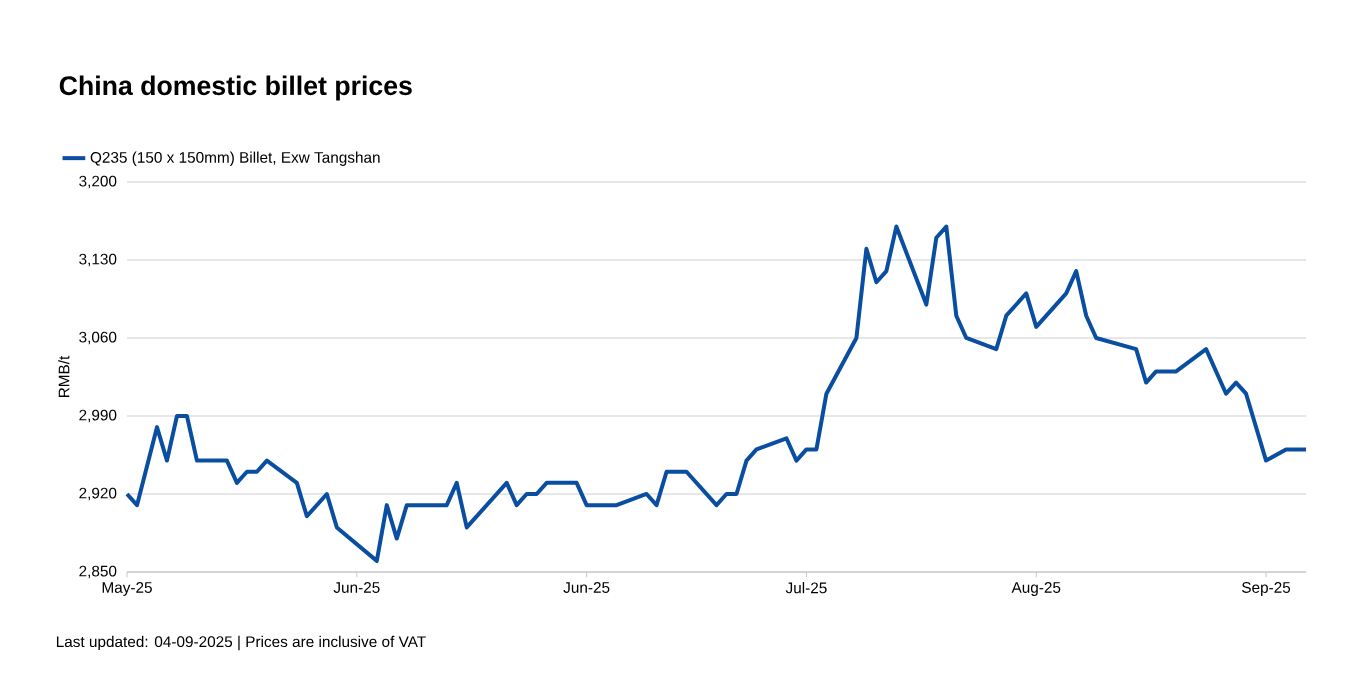 The width and height of the screenshot is (1349, 675). Describe the element at coordinates (127, 589) in the screenshot. I see `x-tick-label: May-25` at that location.